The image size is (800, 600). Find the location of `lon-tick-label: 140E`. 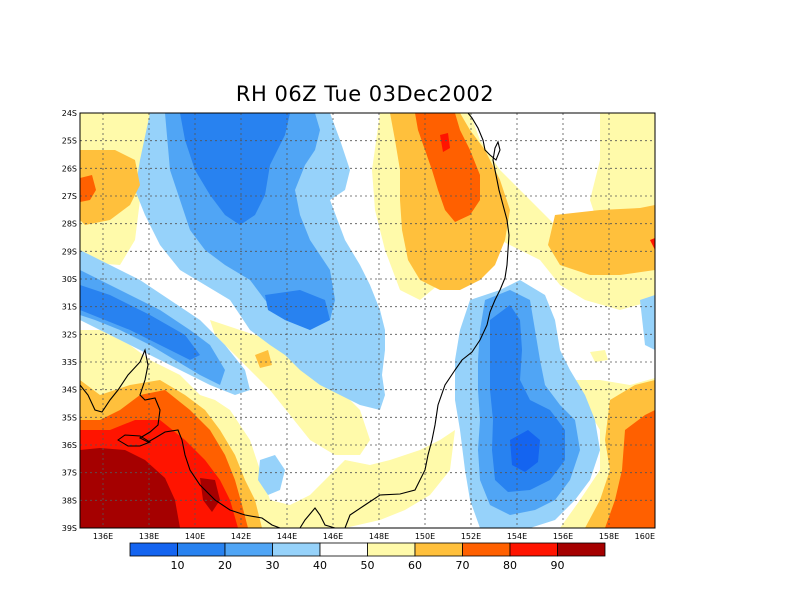

lon-tick-label: 140E is located at coordinates (195, 536).